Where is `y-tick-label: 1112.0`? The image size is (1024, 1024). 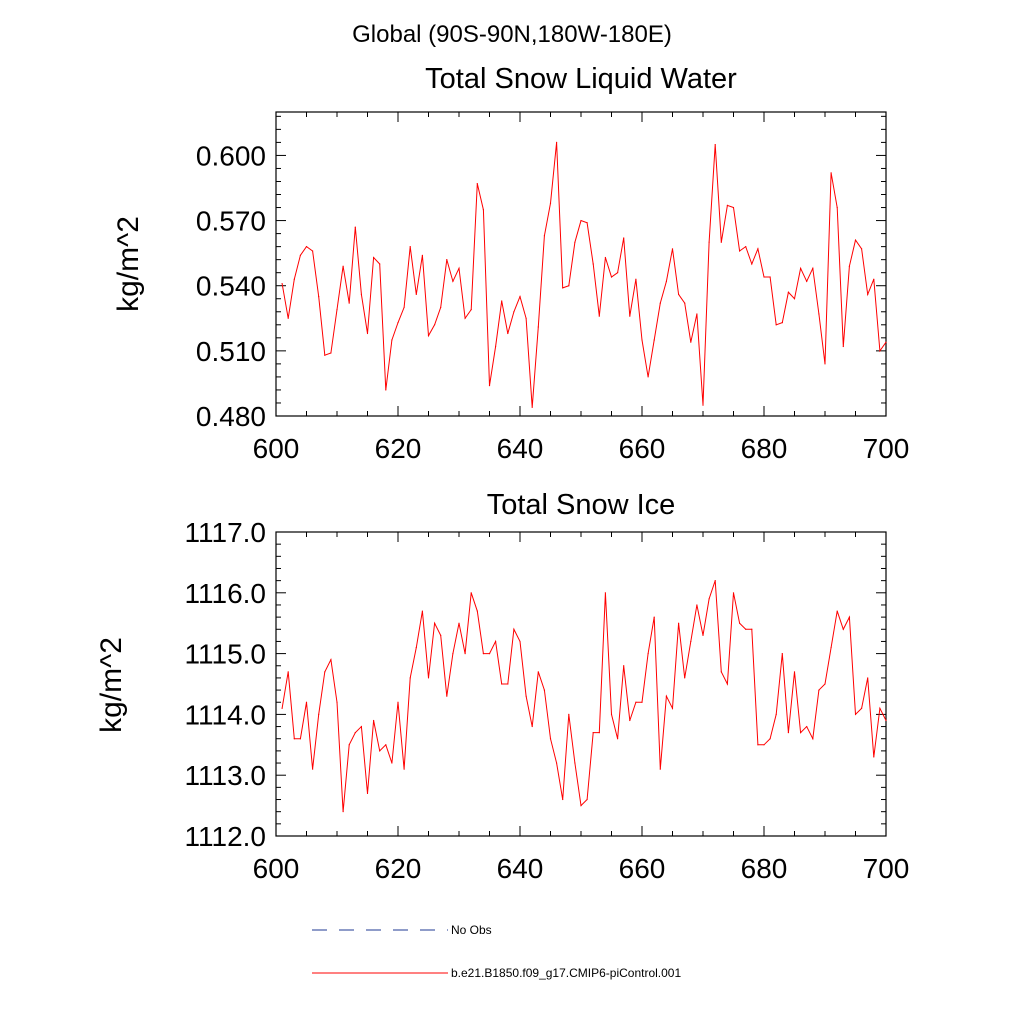 y-tick-label: 1112.0 is located at coordinates (225, 836).